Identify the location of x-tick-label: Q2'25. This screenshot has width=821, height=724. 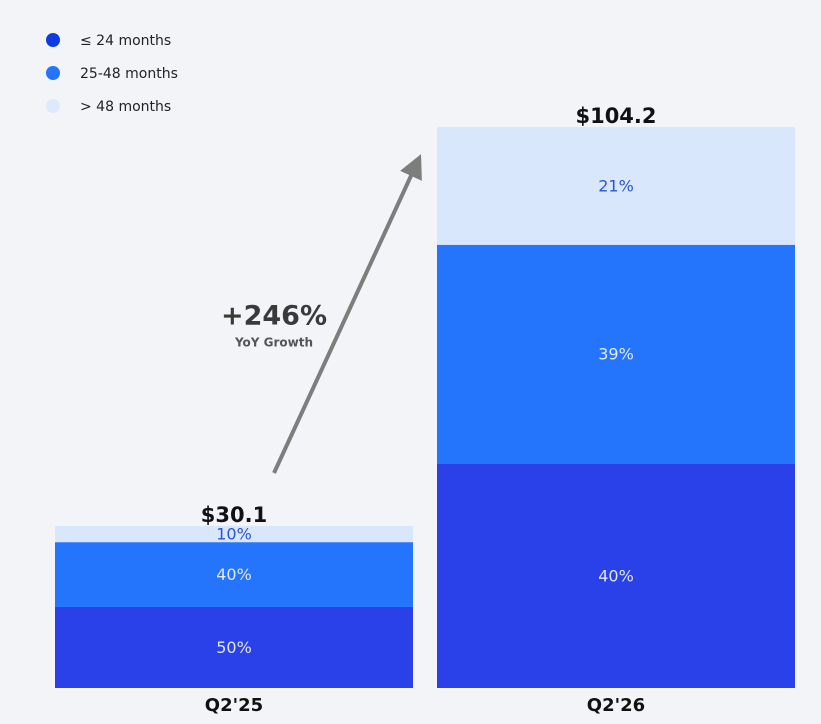
(234, 705).